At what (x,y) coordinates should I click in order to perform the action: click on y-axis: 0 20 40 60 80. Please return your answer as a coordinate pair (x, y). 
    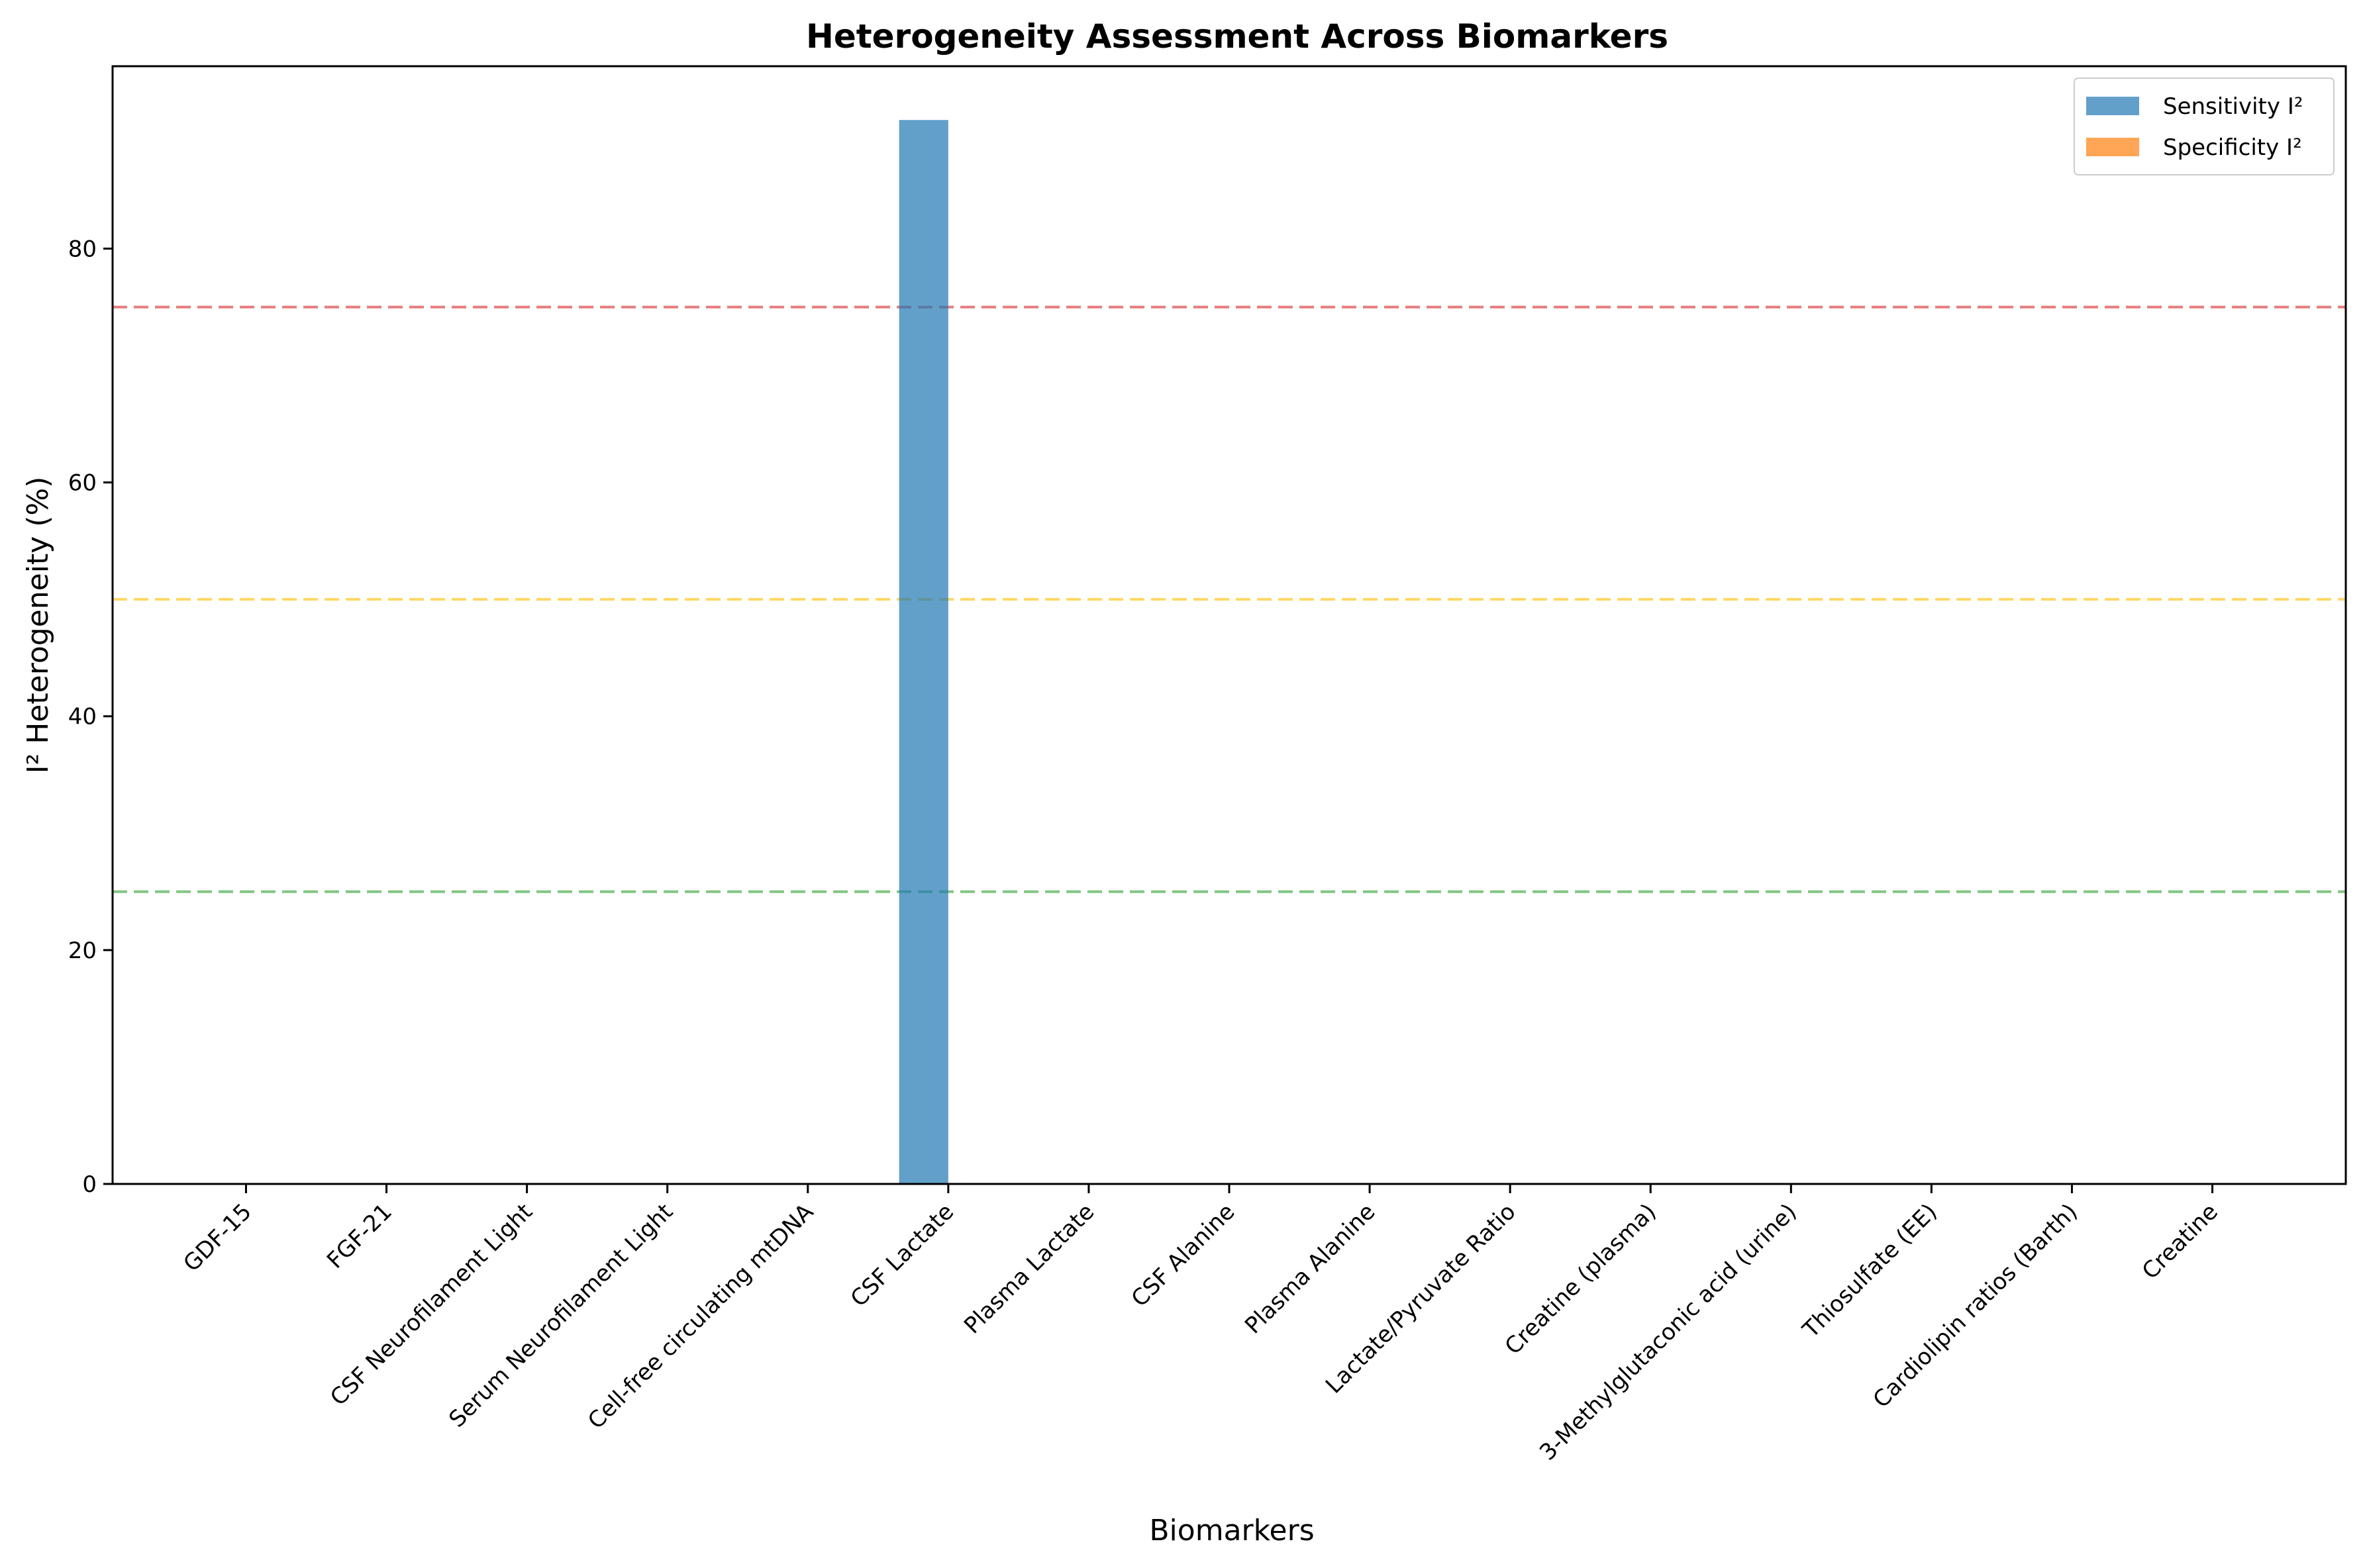
    Looking at the image, I should click on (90, 717).